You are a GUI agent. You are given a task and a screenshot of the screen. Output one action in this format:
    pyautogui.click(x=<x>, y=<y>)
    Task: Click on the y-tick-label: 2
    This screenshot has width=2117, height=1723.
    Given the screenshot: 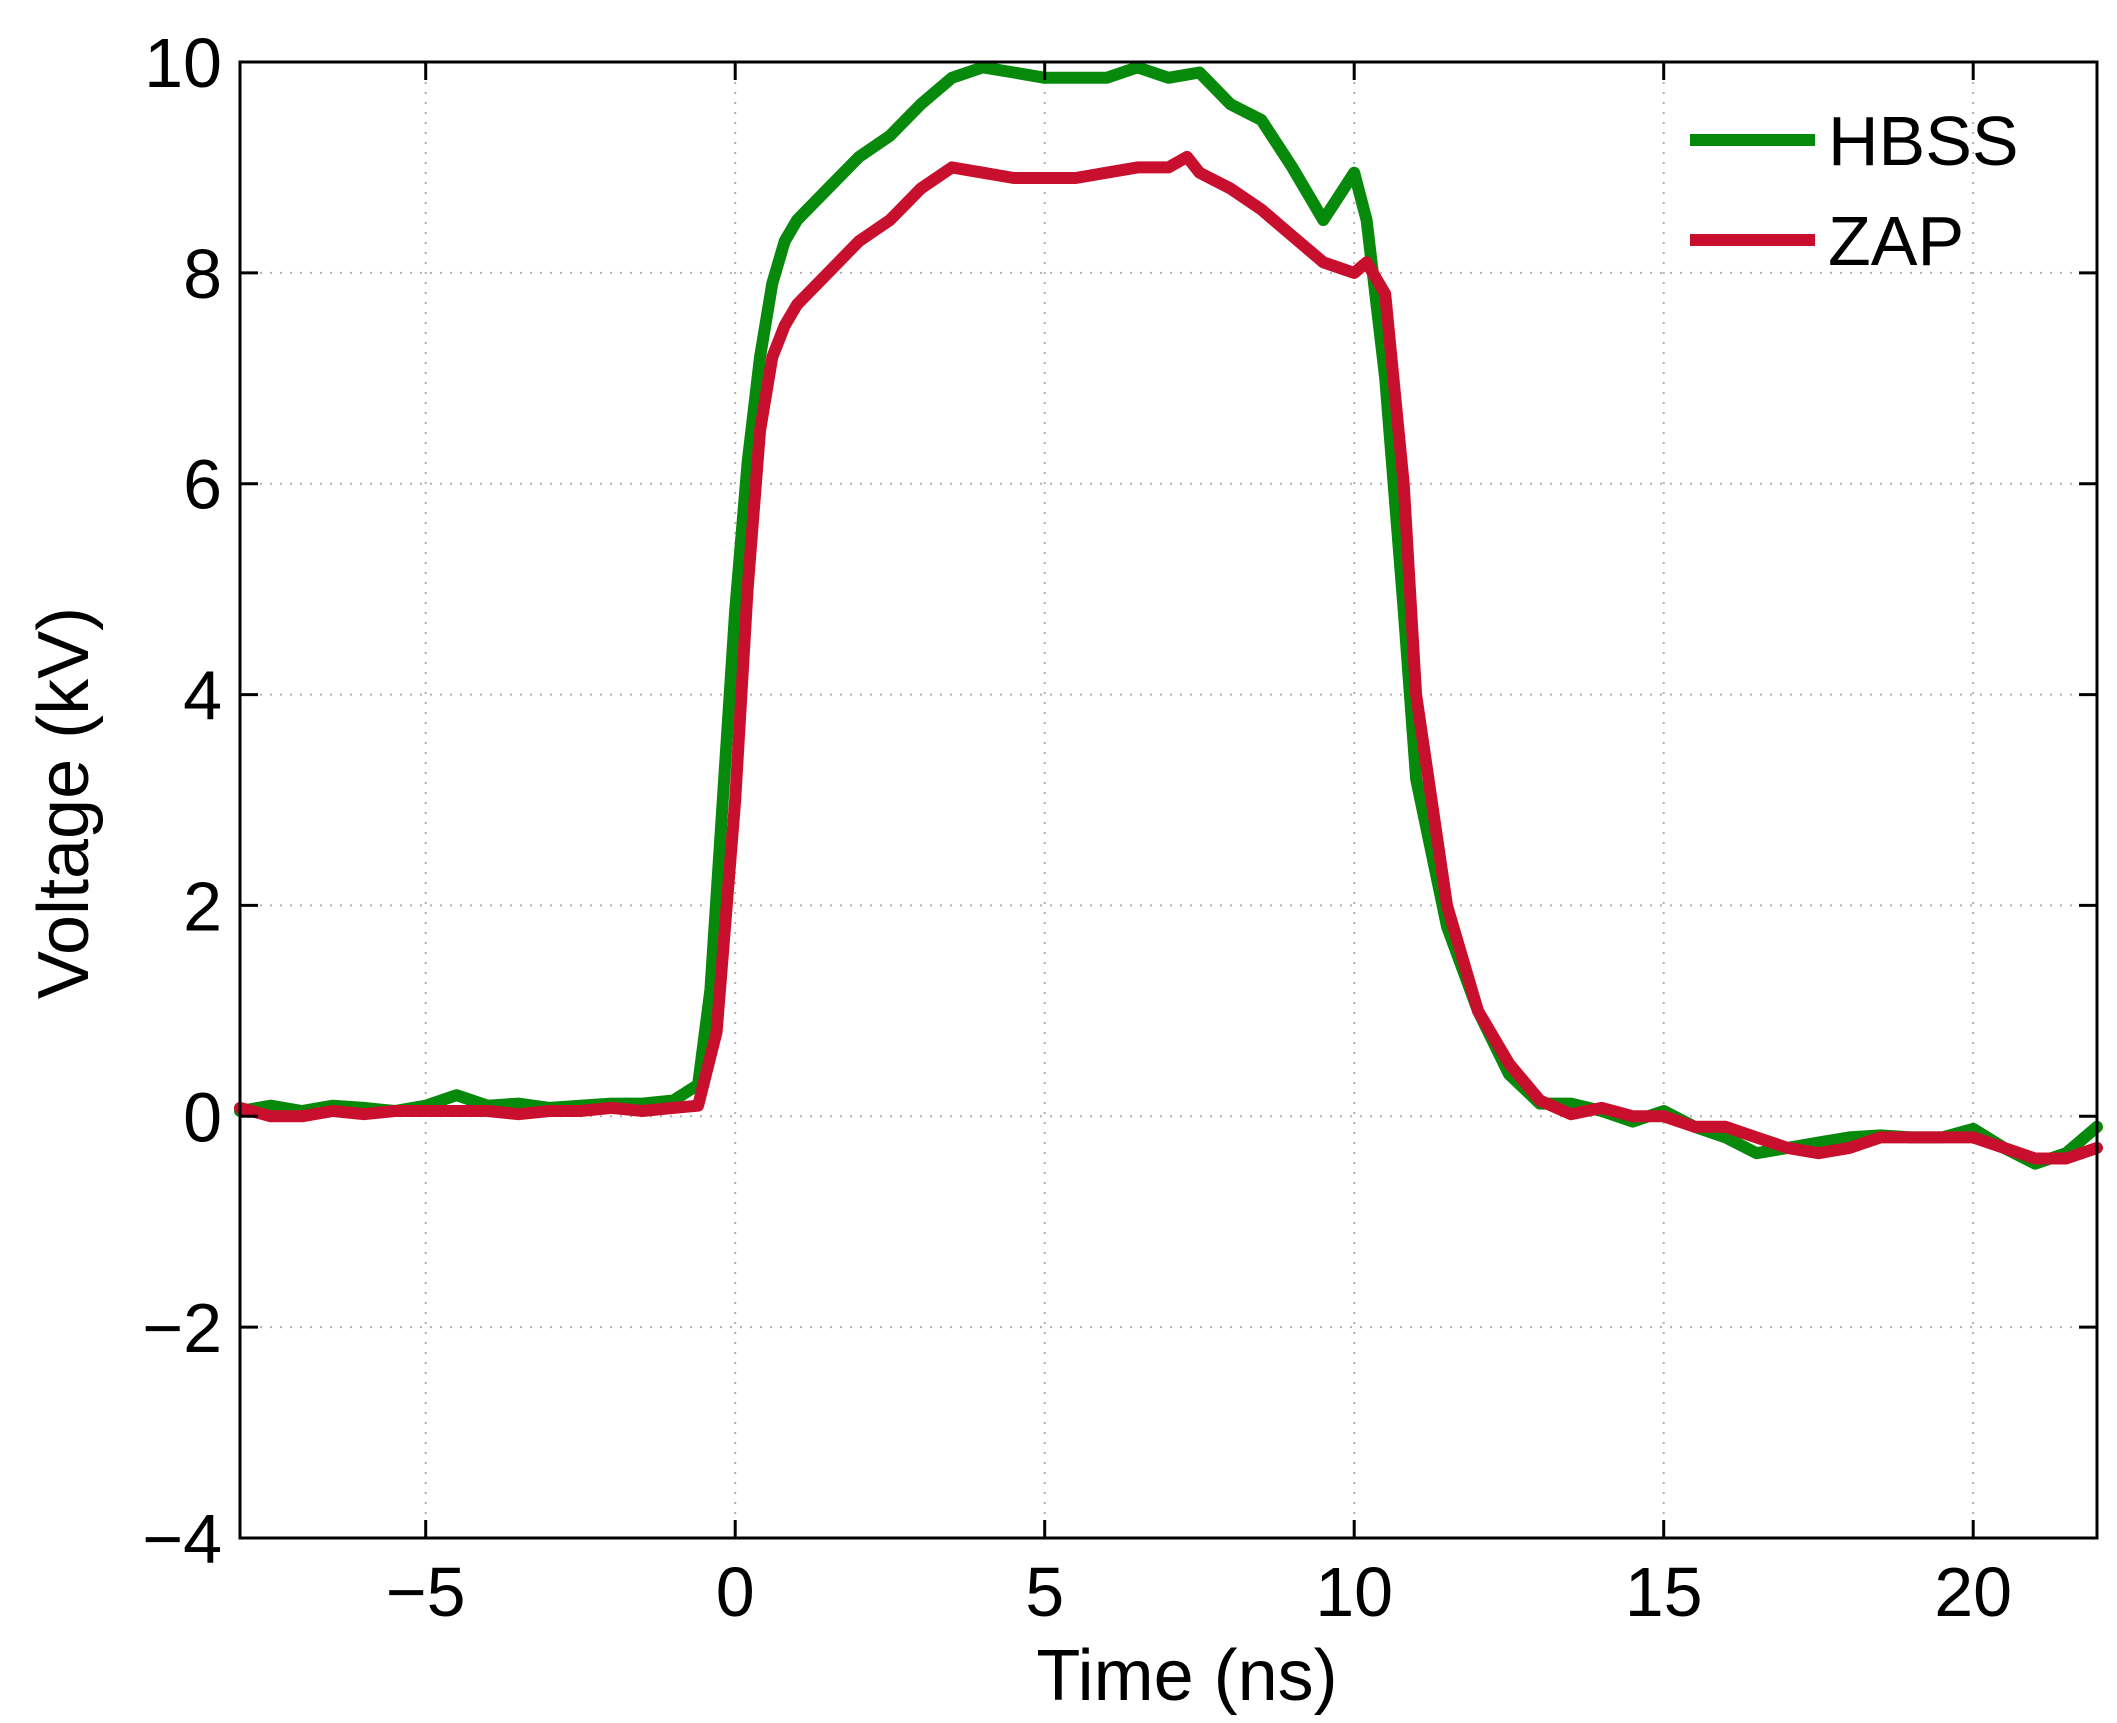 What is the action you would take?
    pyautogui.click(x=202, y=906)
    